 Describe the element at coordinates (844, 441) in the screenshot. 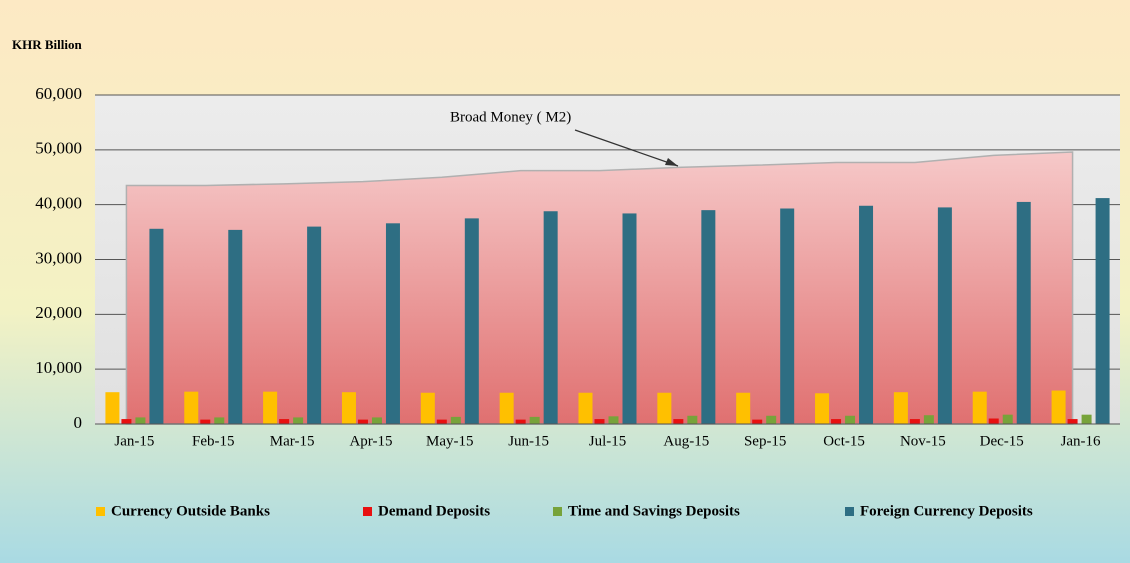

I see `x-tick-label: Oct-15` at that location.